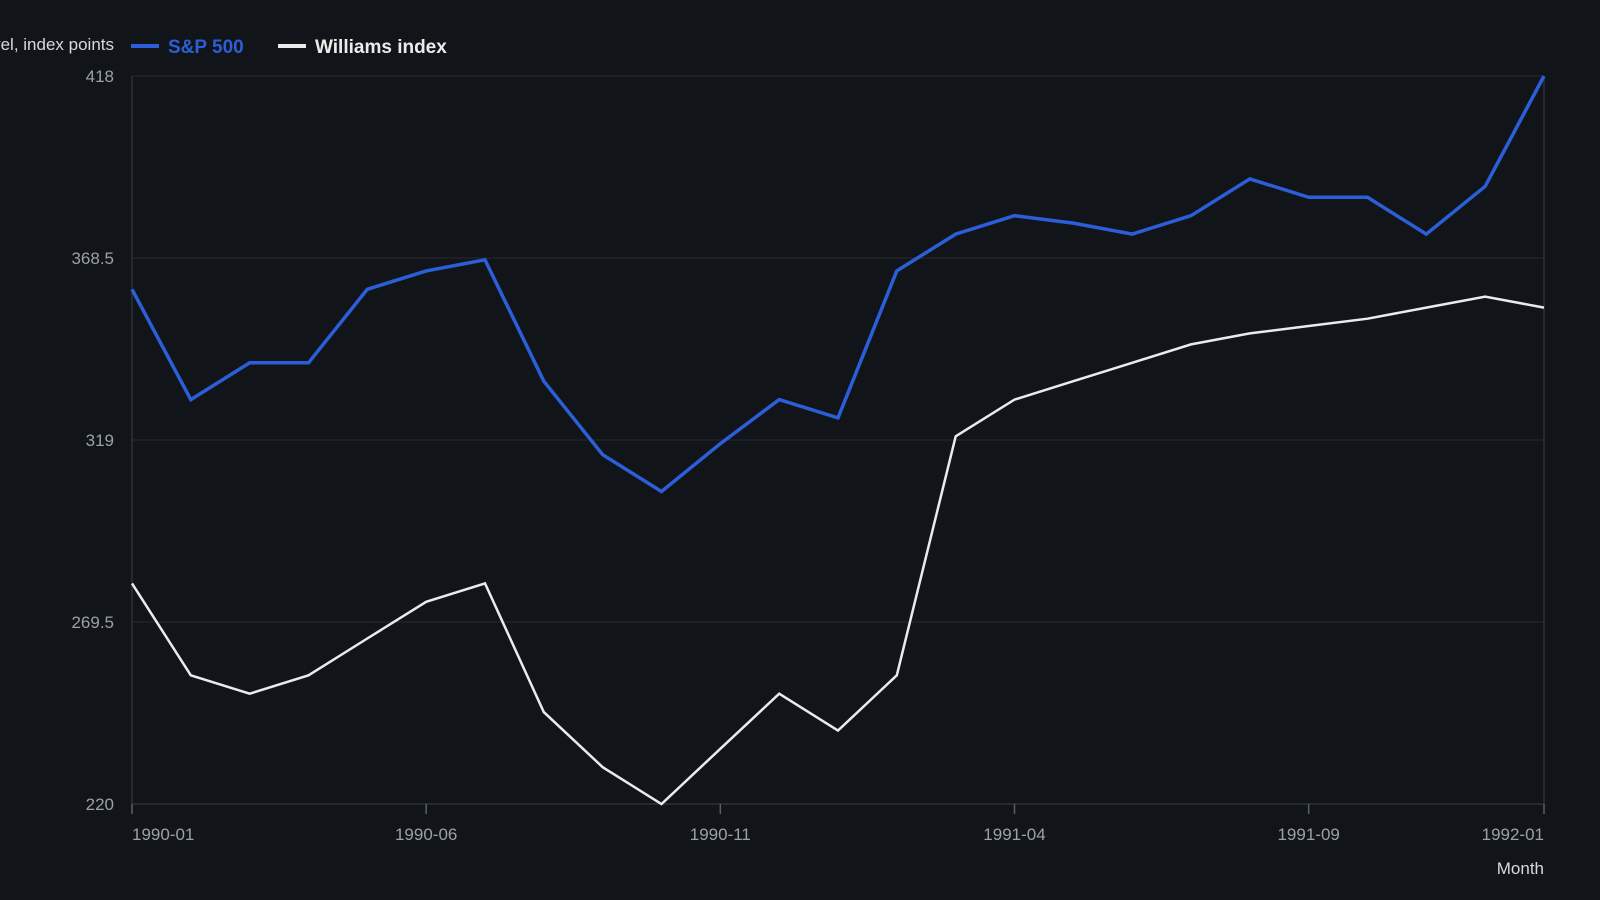 Image resolution: width=1600 pixels, height=900 pixels. I want to click on x-axis-title: Month, so click(1520, 868).